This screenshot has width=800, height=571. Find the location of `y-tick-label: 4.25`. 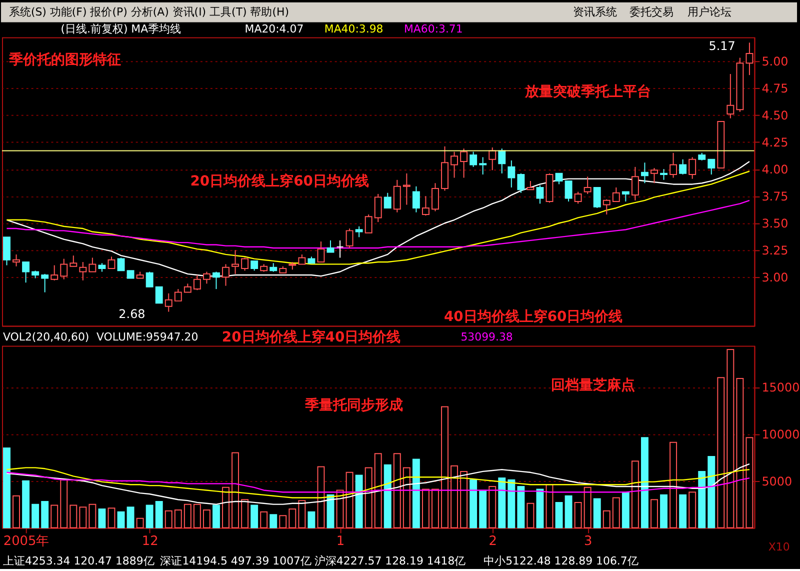

y-tick-label: 4.25 is located at coordinates (775, 143).